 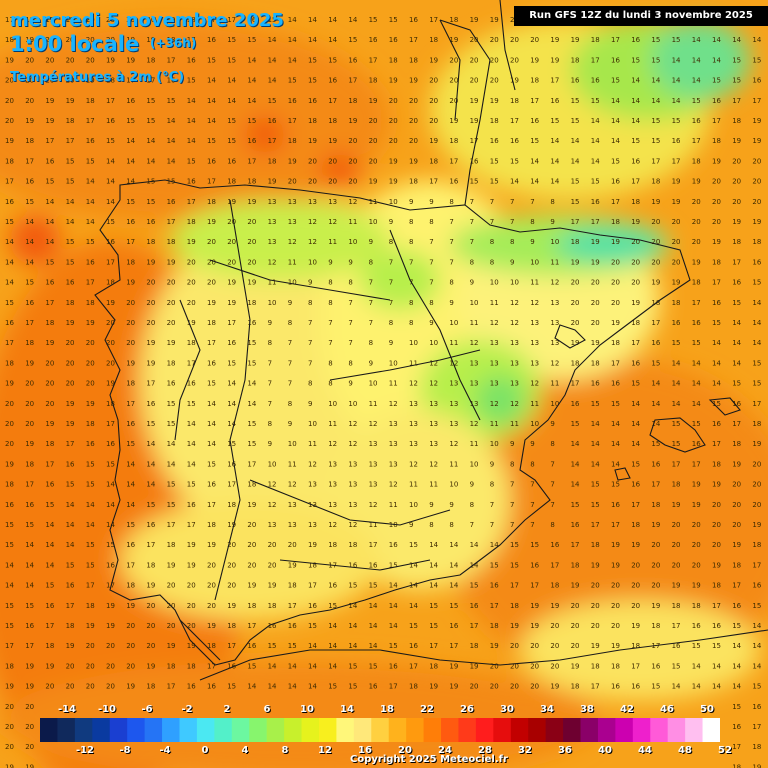 What do you see at coordinates (507, 709) in the screenshot?
I see `legend-label-top: 30` at bounding box center [507, 709].